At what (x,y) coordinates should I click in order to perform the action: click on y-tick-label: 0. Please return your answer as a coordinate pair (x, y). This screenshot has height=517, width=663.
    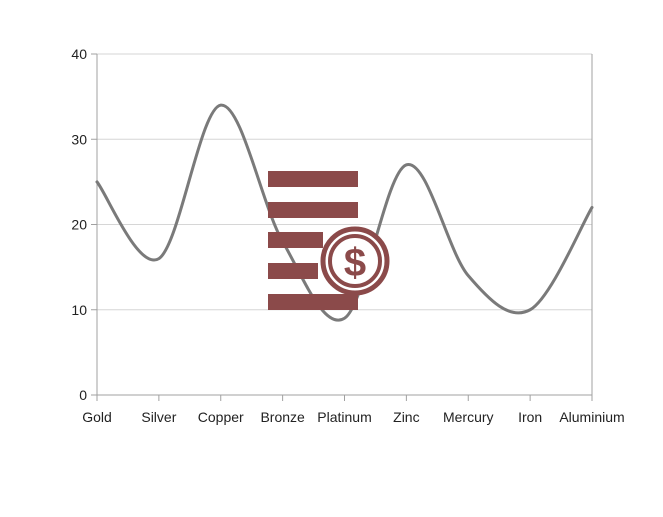
    Looking at the image, I should click on (83, 395).